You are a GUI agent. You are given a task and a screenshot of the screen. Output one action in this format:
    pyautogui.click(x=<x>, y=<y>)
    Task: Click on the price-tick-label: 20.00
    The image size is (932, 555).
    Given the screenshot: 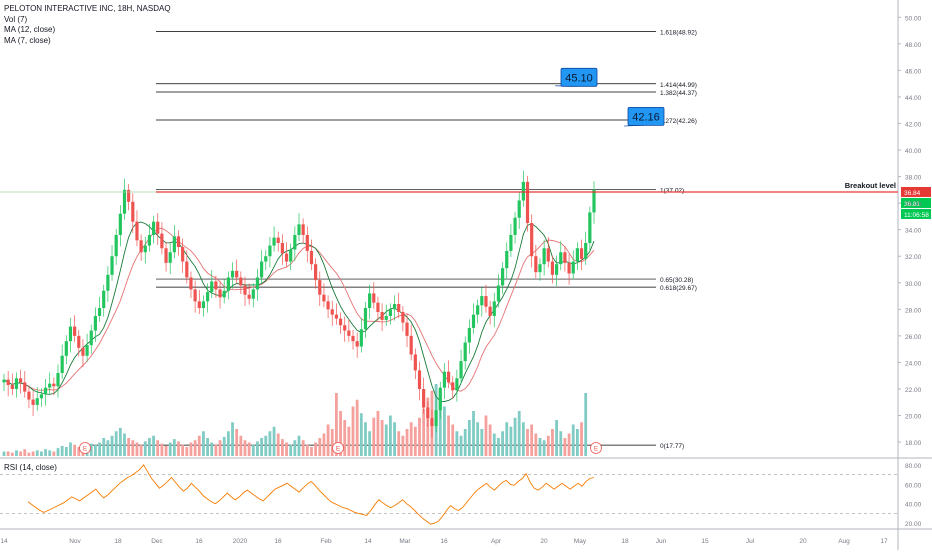 What is the action you would take?
    pyautogui.click(x=913, y=417)
    